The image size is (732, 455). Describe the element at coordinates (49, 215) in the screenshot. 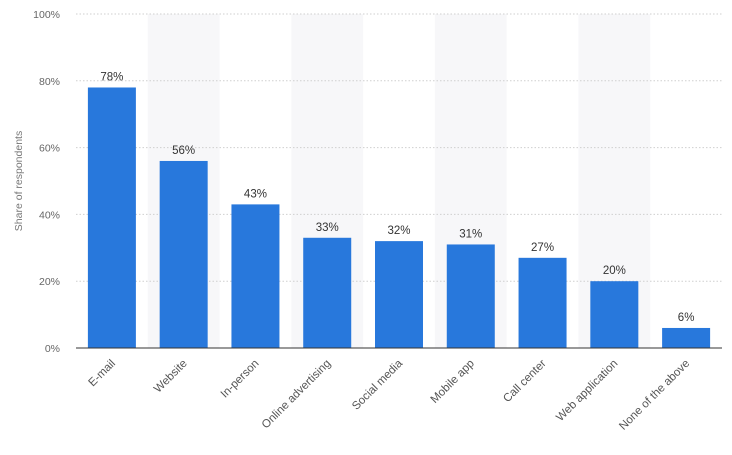

I see `y-tick-label: 40%` at that location.